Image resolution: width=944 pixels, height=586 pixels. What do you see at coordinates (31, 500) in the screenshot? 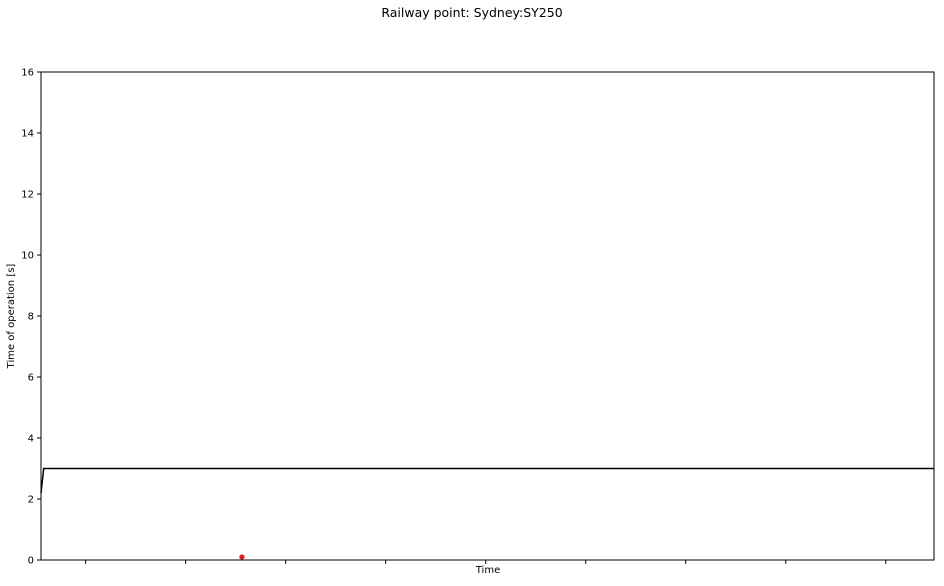
I see `y-tick-label-2: 2` at bounding box center [31, 500].